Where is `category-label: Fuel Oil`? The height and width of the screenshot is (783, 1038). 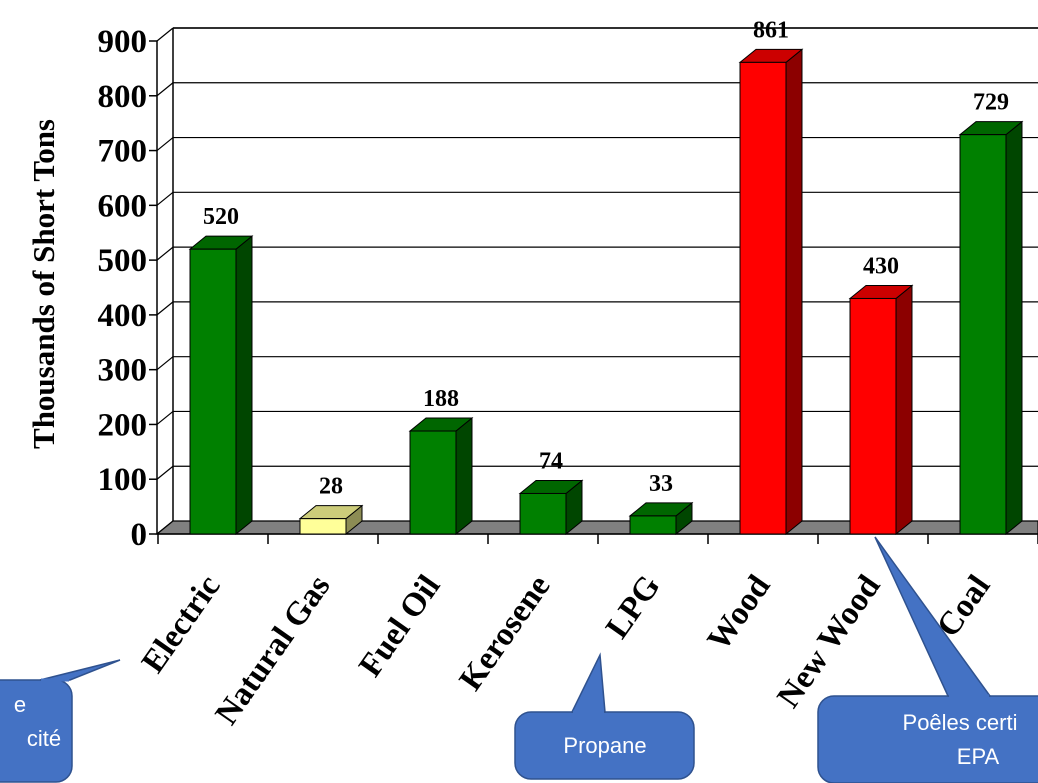
category-label: Fuel Oil is located at coordinates (399, 626).